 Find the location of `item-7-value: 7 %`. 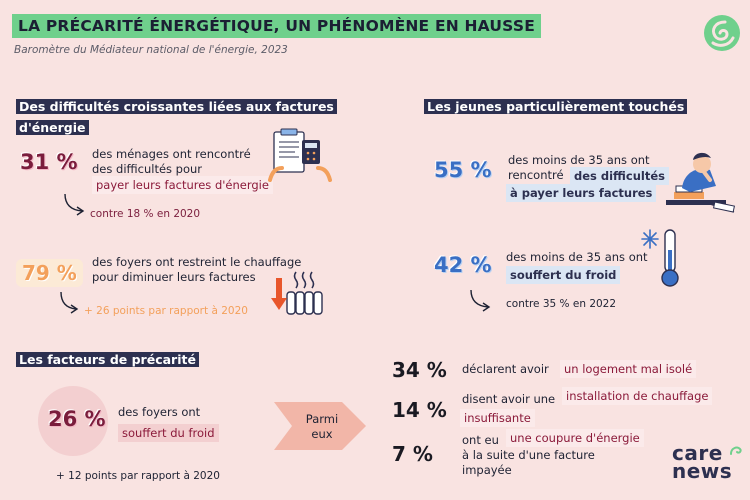

item-7-value: 7 % is located at coordinates (412, 454).